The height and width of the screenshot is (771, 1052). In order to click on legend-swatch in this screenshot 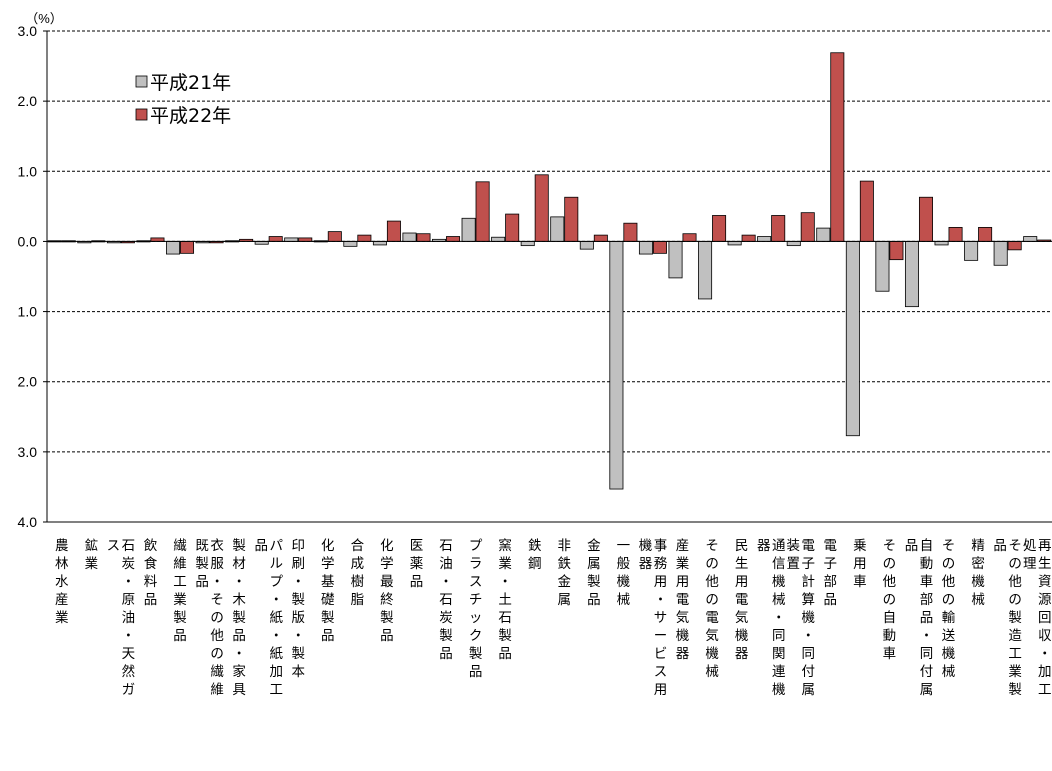, I will do `click(141, 81)`.